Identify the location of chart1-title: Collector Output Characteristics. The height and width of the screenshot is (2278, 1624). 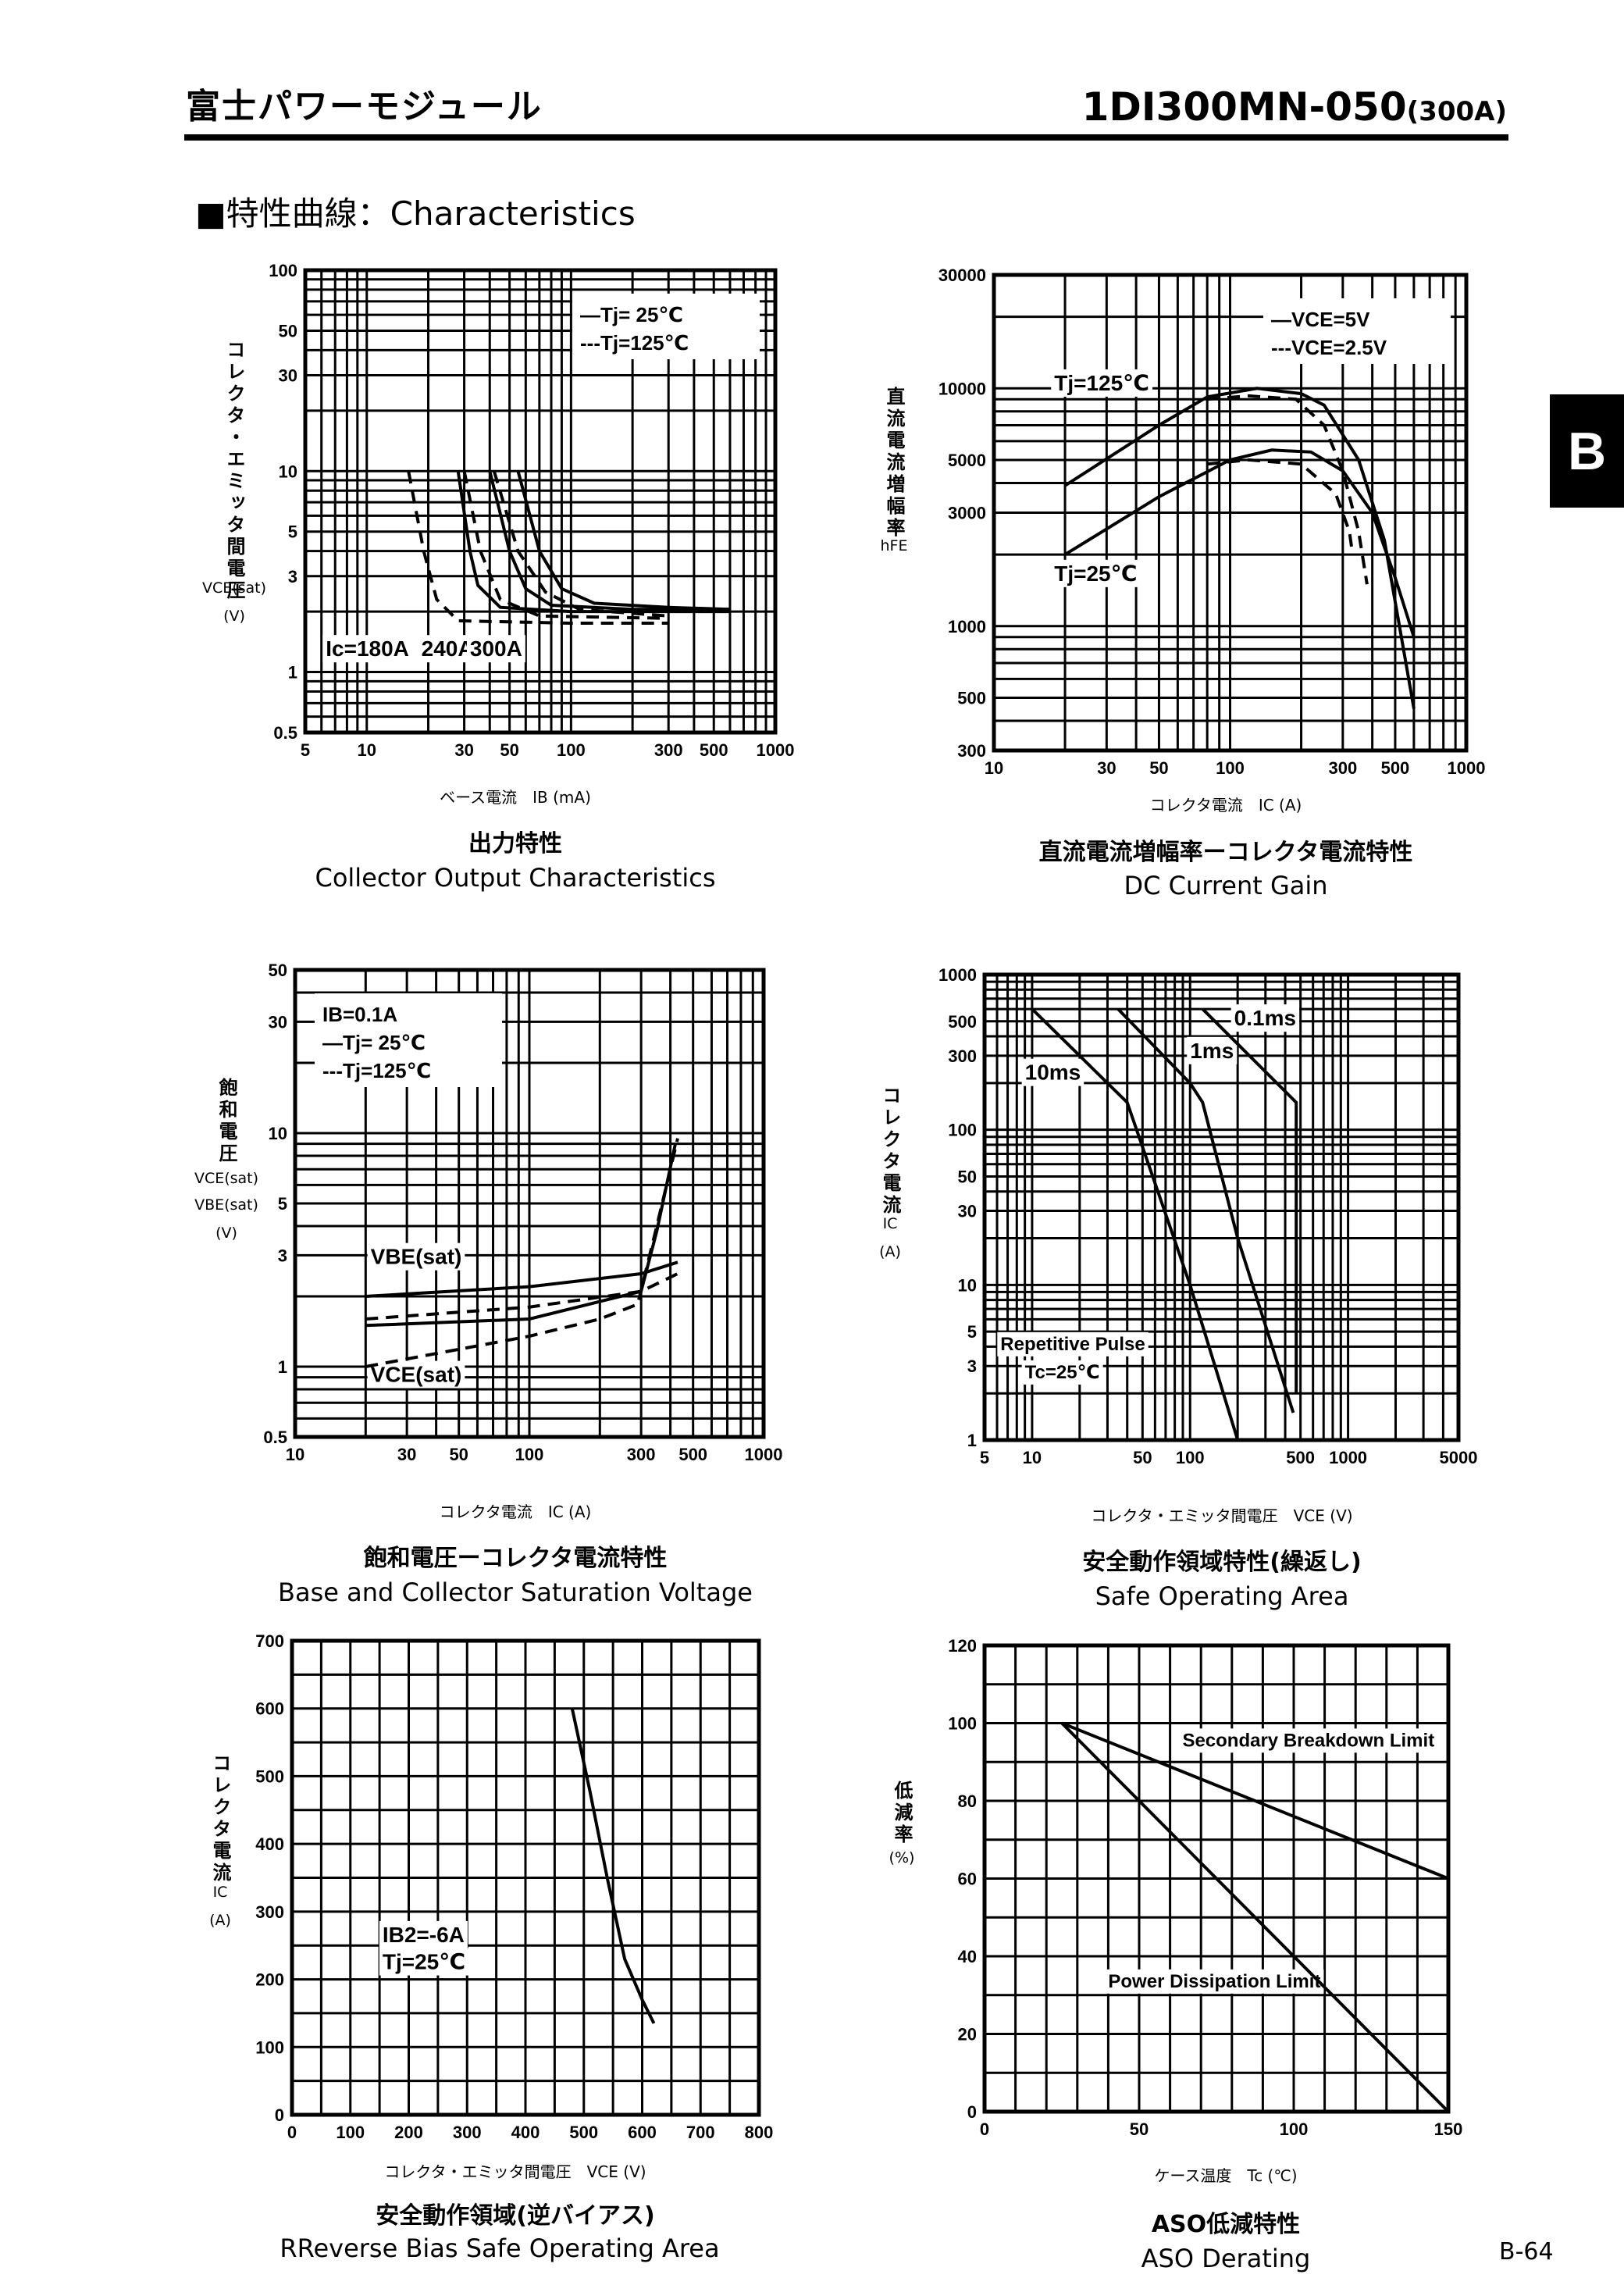
(515, 878).